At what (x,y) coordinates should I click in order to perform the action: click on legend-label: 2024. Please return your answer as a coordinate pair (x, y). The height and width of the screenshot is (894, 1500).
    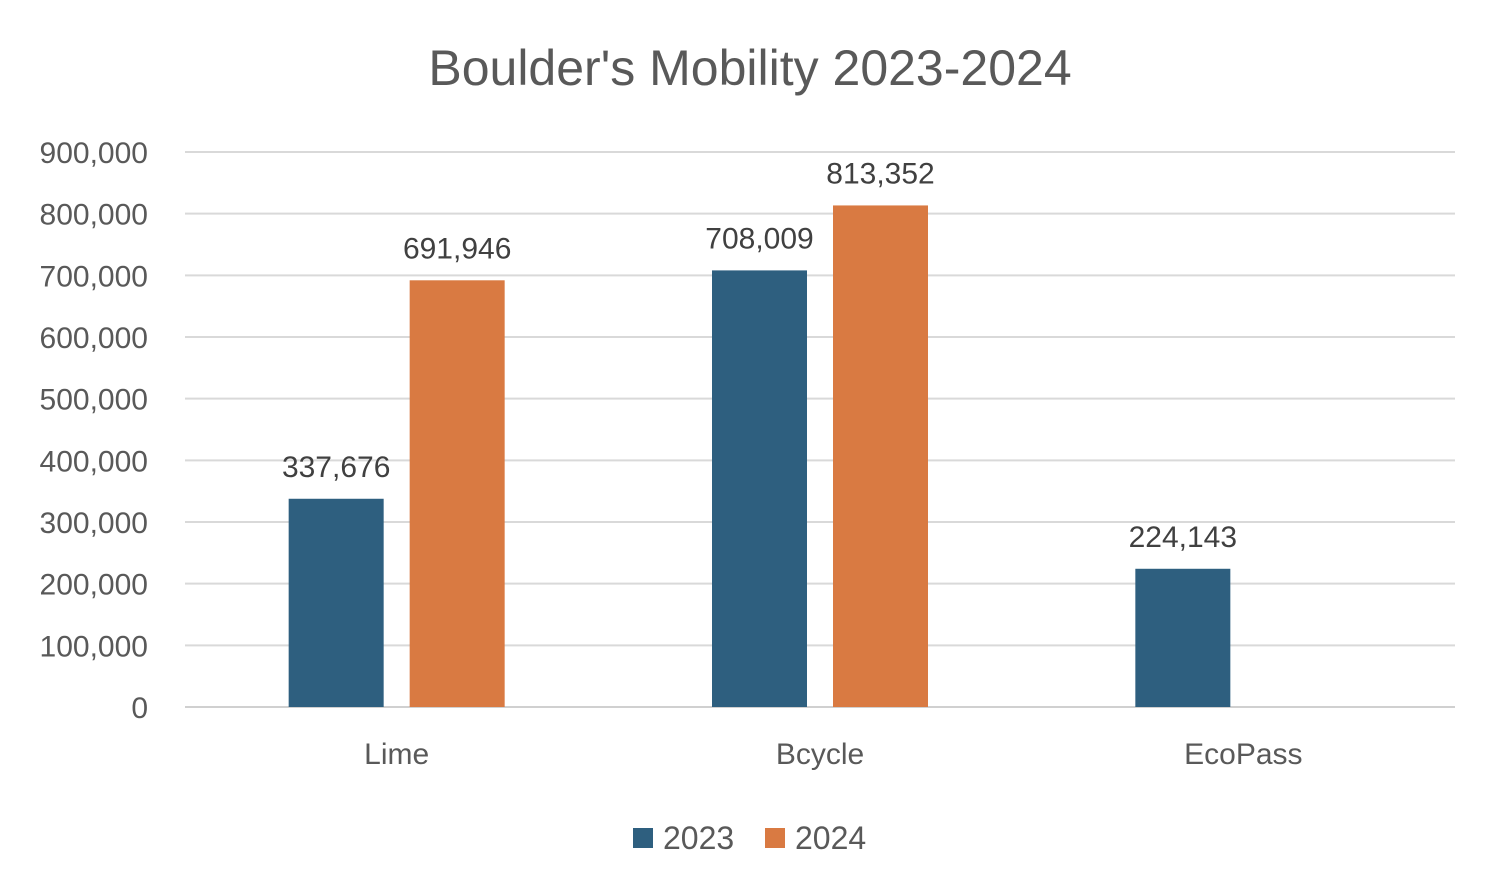
    Looking at the image, I should click on (830, 838).